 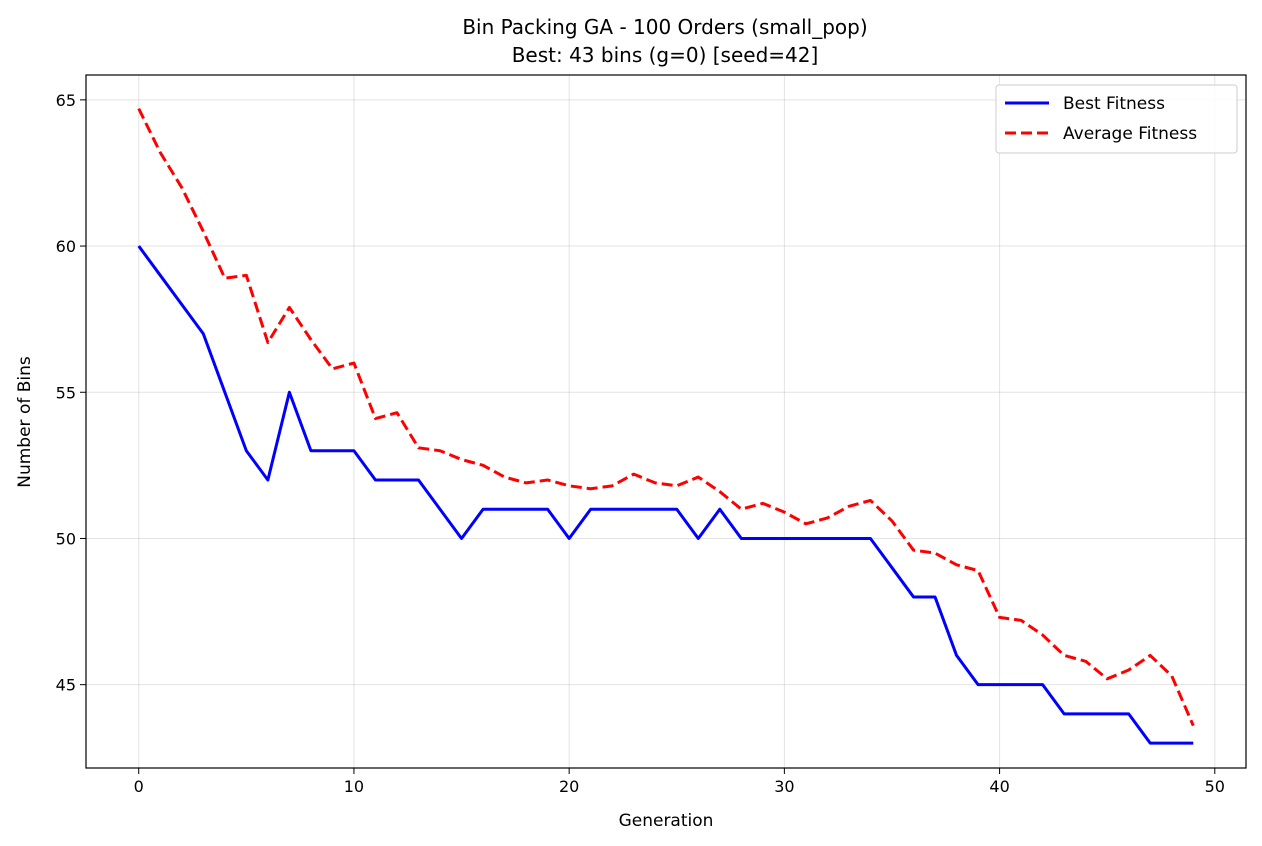 What do you see at coordinates (664, 27) in the screenshot?
I see `chart-title: Bin Packing GA - 100 Orders (small_pop)` at bounding box center [664, 27].